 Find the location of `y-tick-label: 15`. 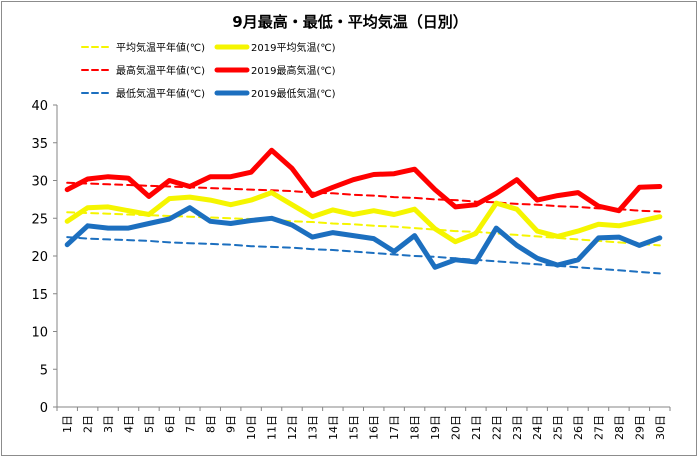

y-tick-label: 15 is located at coordinates (39, 295).